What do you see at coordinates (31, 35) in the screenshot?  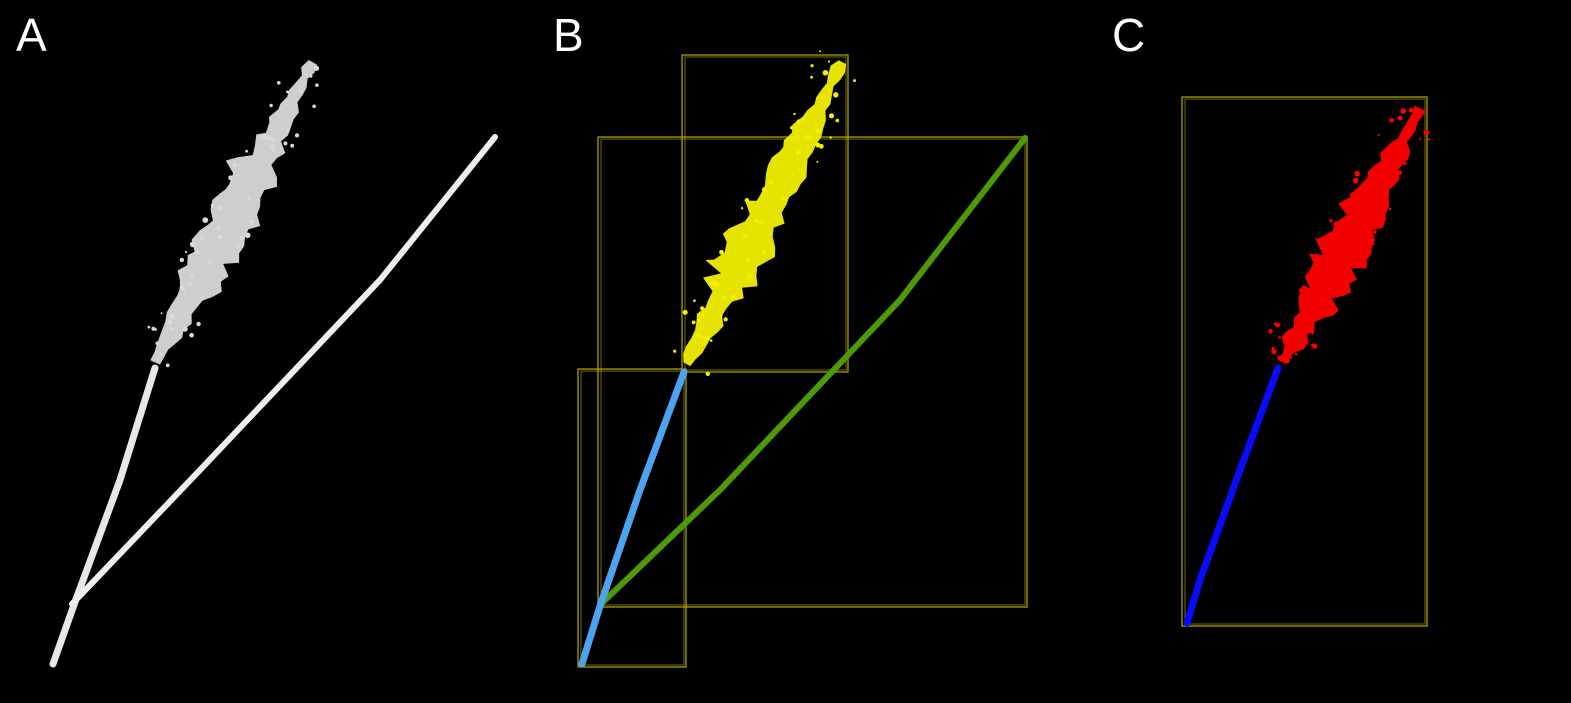 I see `panel-label-a: A` at bounding box center [31, 35].